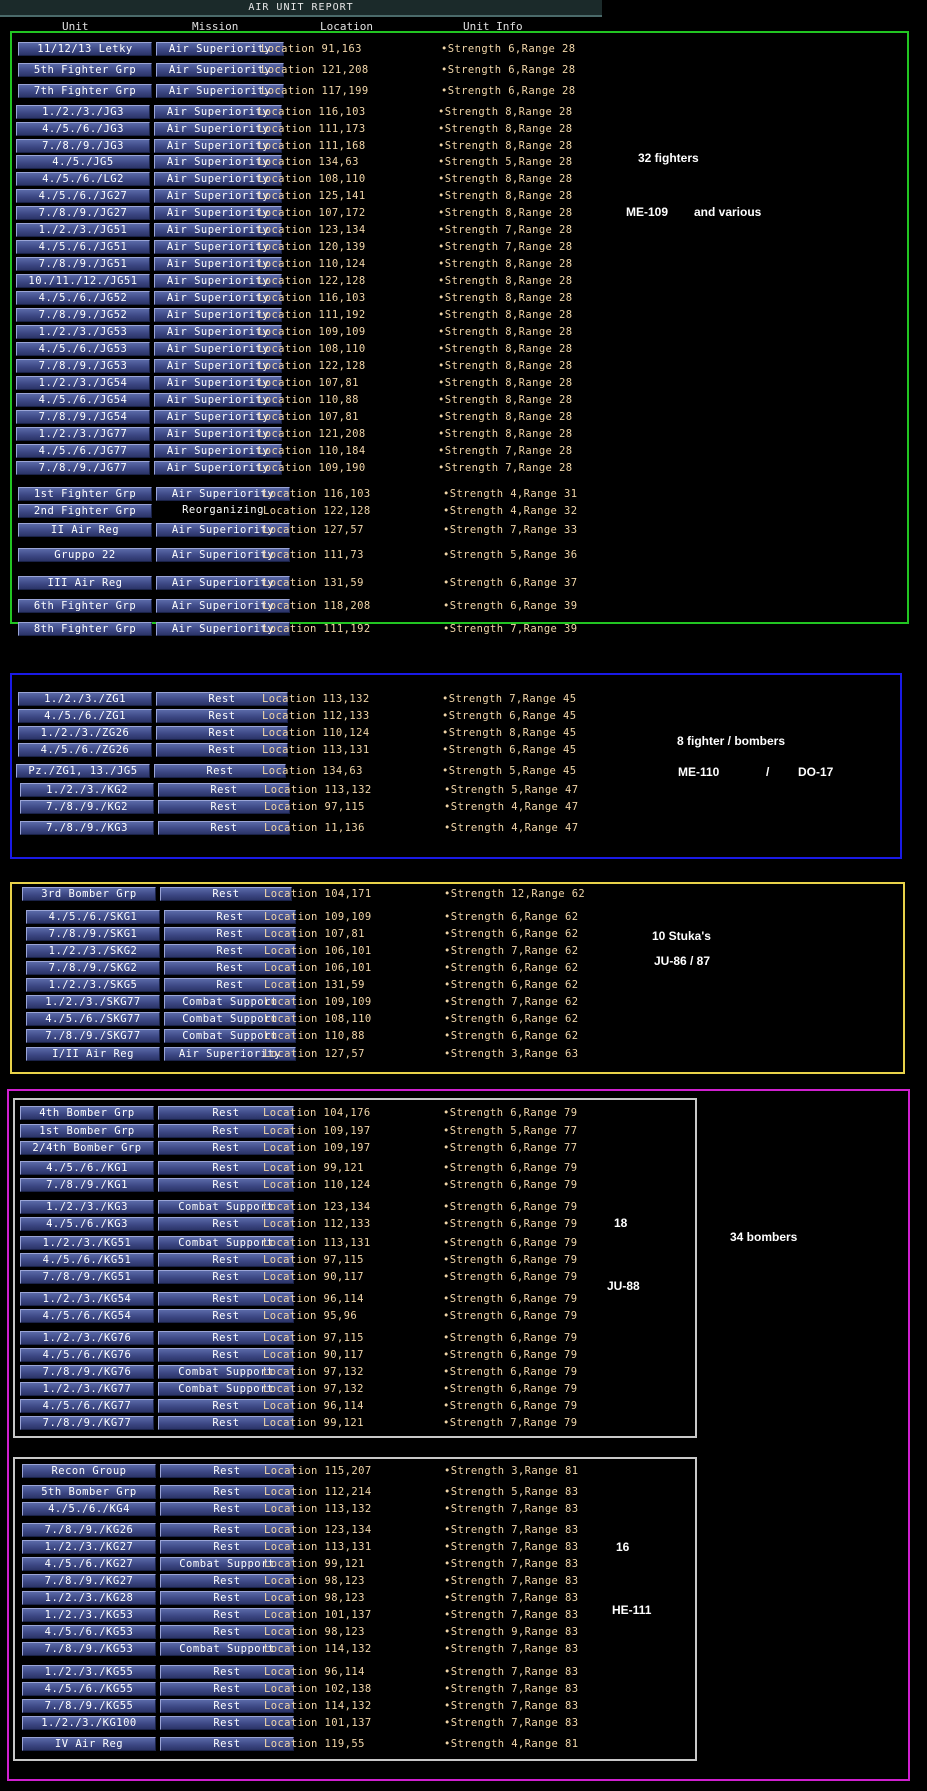 The height and width of the screenshot is (1791, 927). What do you see at coordinates (87, 807) in the screenshot?
I see `unit-button: 7./8./9./KG2` at bounding box center [87, 807].